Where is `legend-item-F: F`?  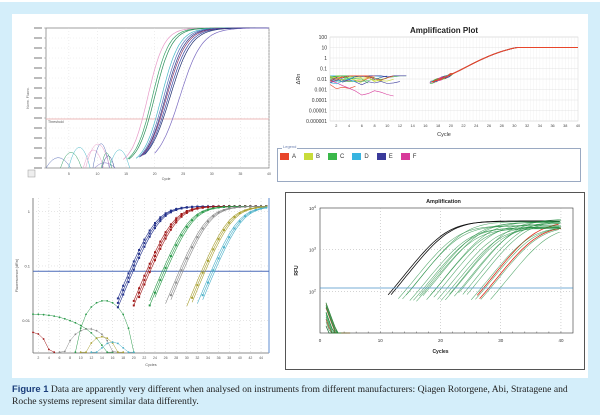 legend-item-F: F is located at coordinates (408, 156).